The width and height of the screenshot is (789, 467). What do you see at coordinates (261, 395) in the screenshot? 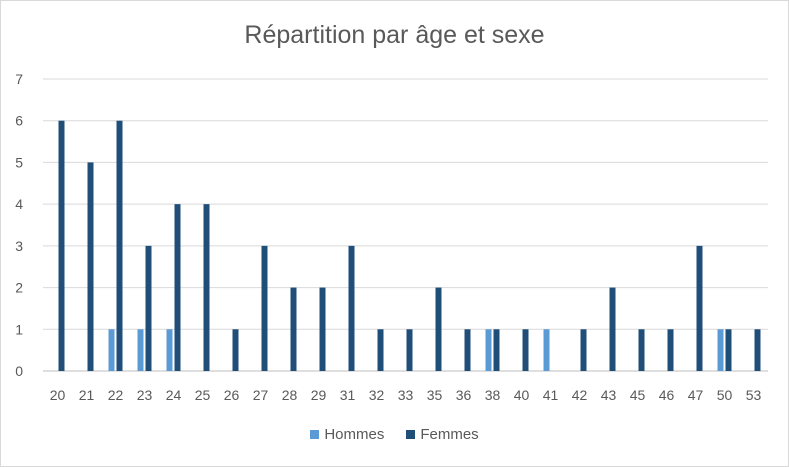
I see `x-tick-label: 27` at bounding box center [261, 395].